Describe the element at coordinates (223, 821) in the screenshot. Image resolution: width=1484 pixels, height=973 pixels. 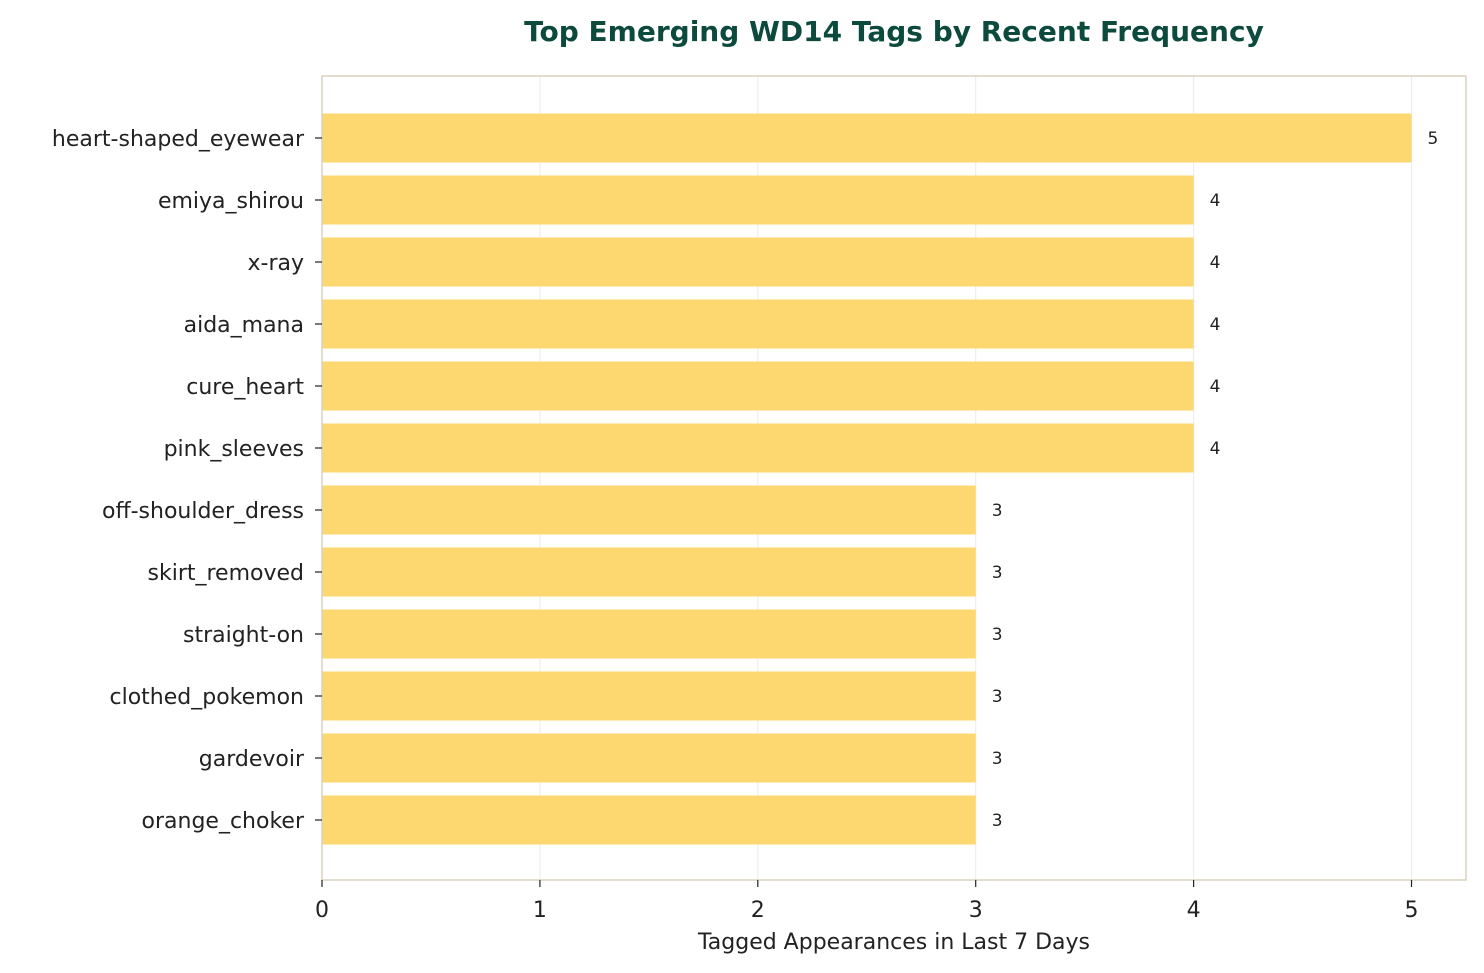
I see `y-tick-label: orange_choker` at that location.